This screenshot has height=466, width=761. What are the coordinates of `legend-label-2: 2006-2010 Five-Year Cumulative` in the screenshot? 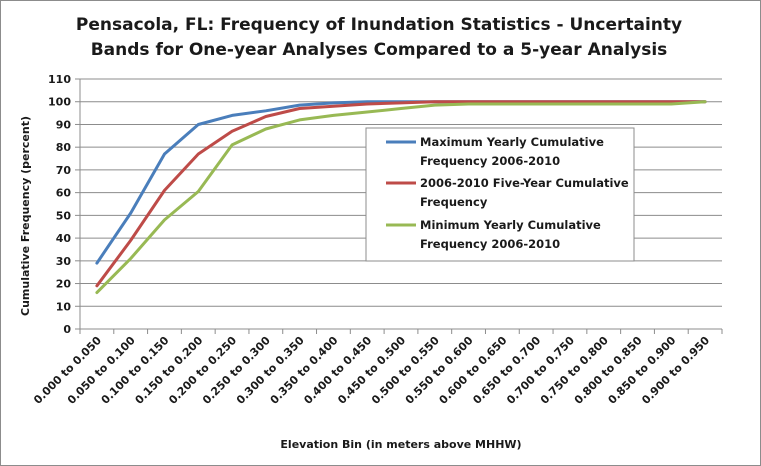 It's located at (524, 183).